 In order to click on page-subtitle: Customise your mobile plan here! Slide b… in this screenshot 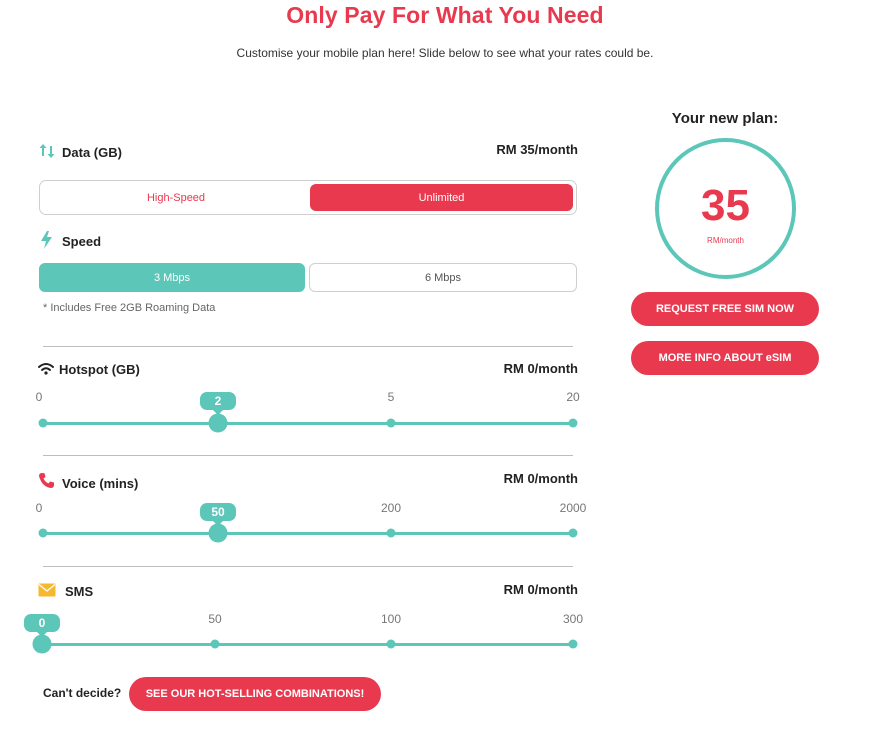, I will do `click(445, 53)`.